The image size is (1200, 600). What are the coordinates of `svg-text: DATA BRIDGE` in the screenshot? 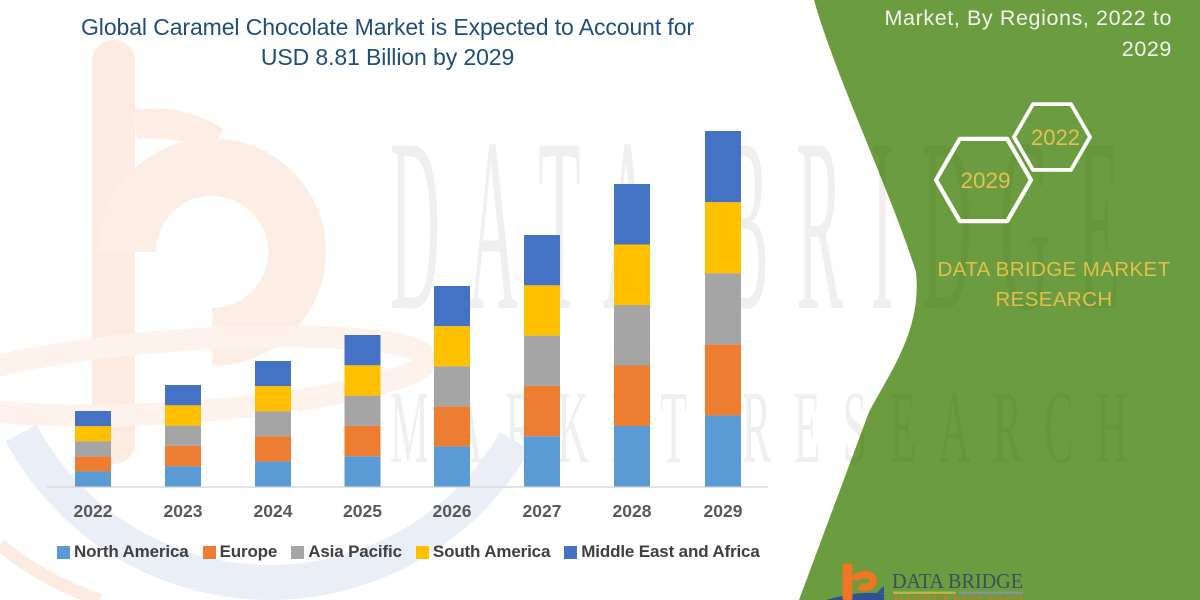 It's located at (957, 581).